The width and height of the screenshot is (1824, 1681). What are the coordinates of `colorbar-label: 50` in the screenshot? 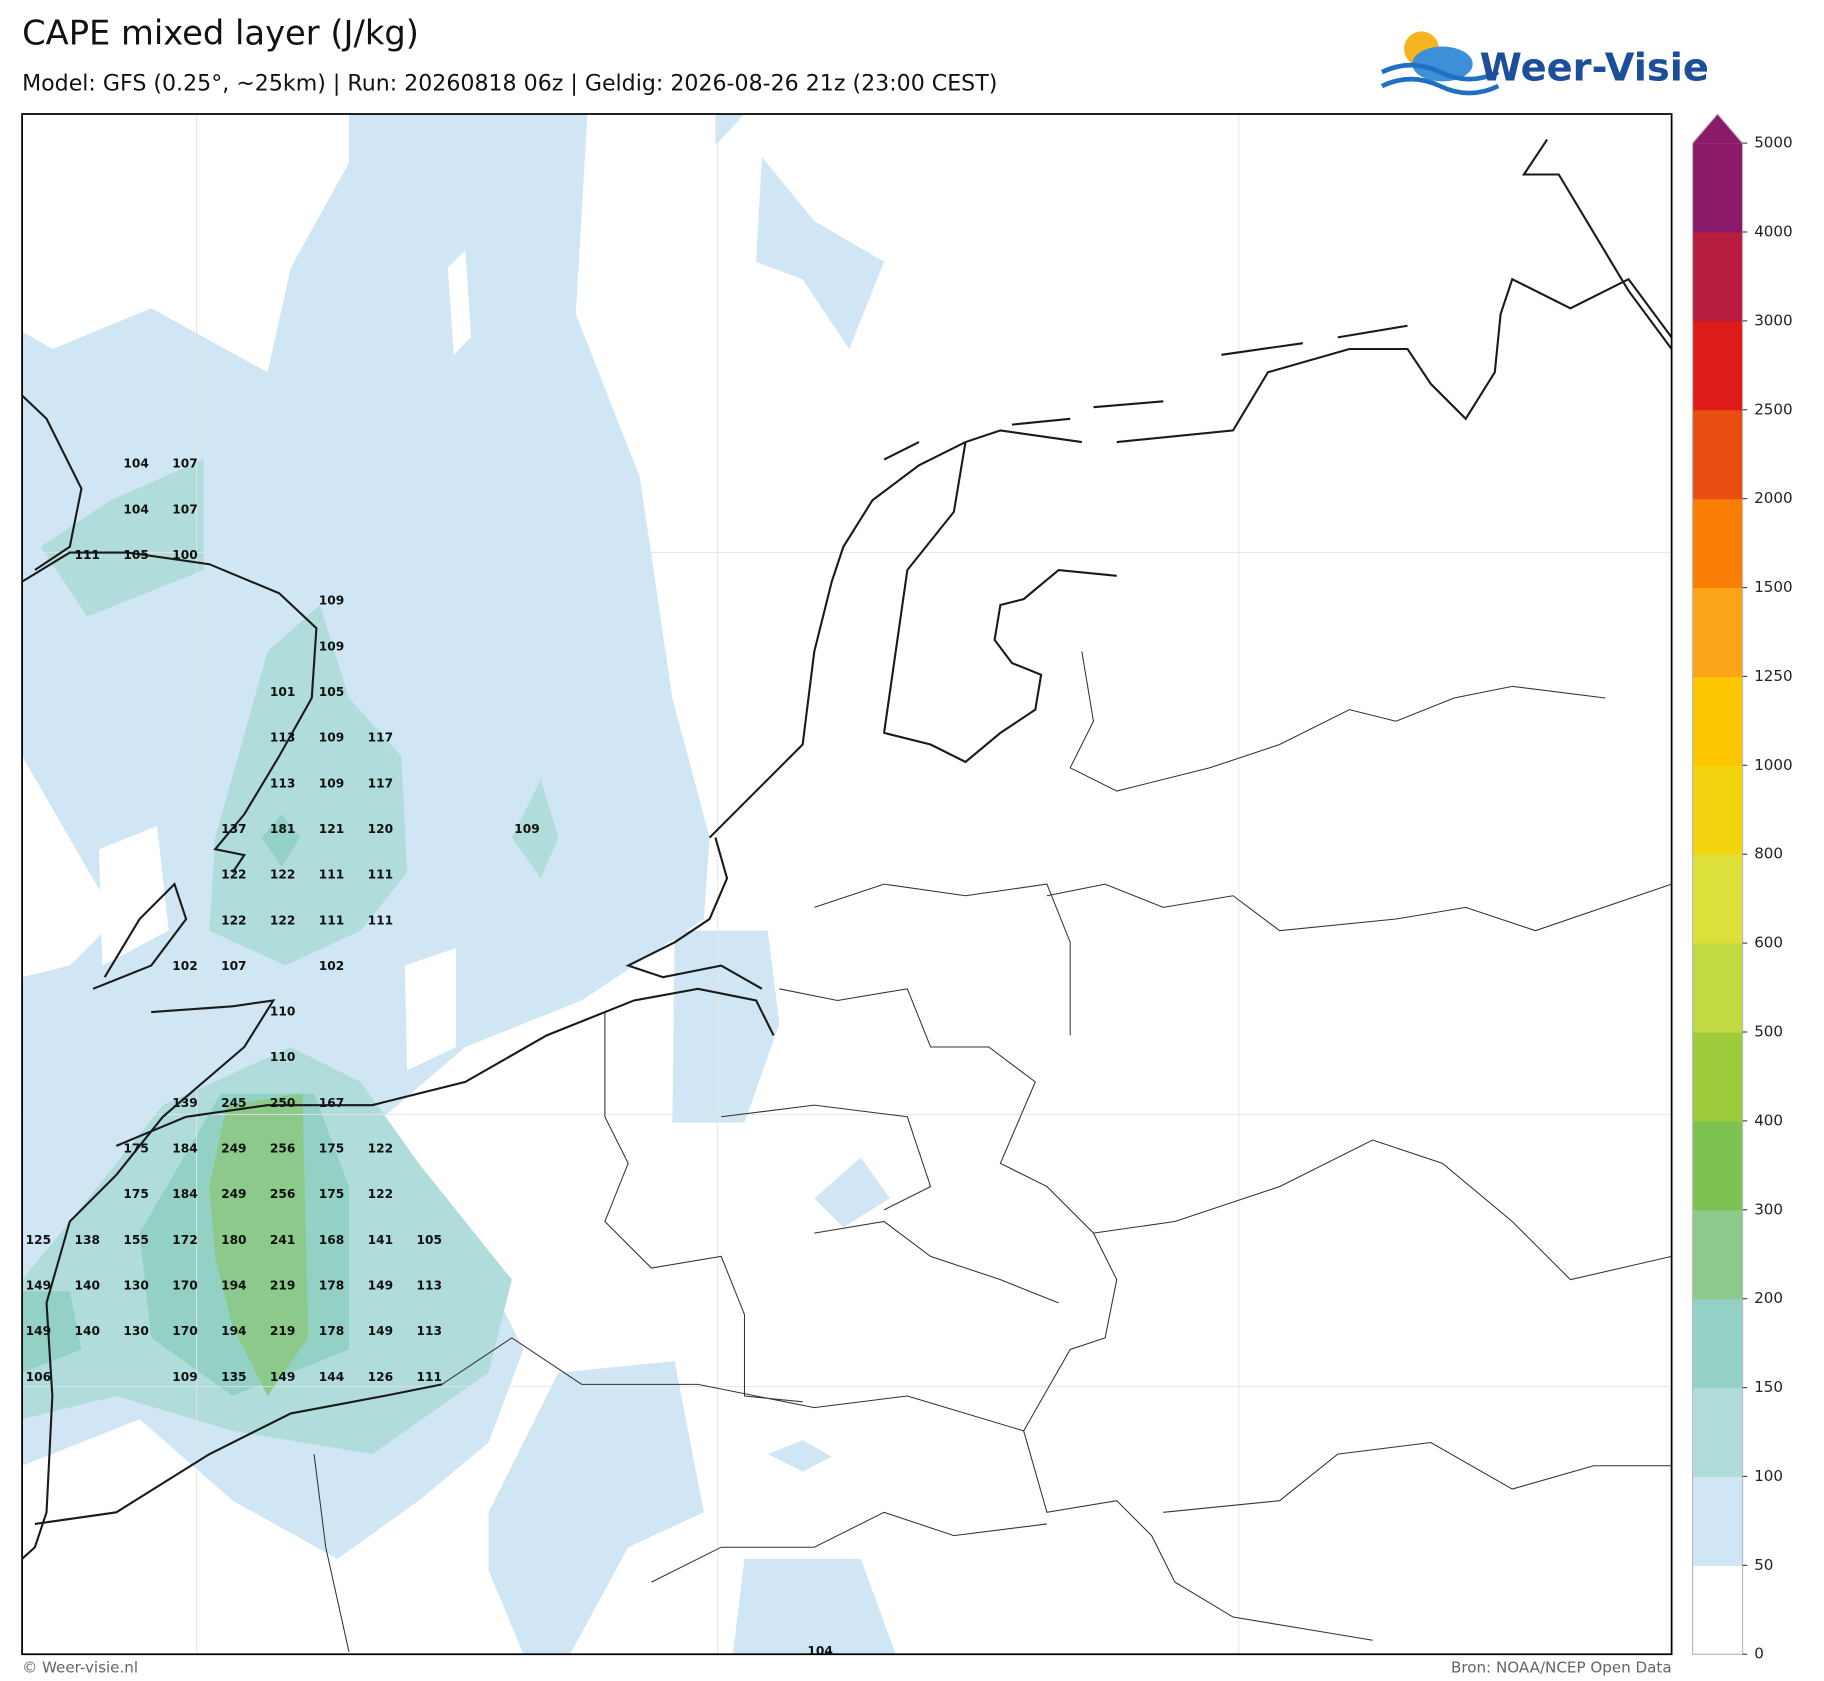 It's located at (1763, 1565).